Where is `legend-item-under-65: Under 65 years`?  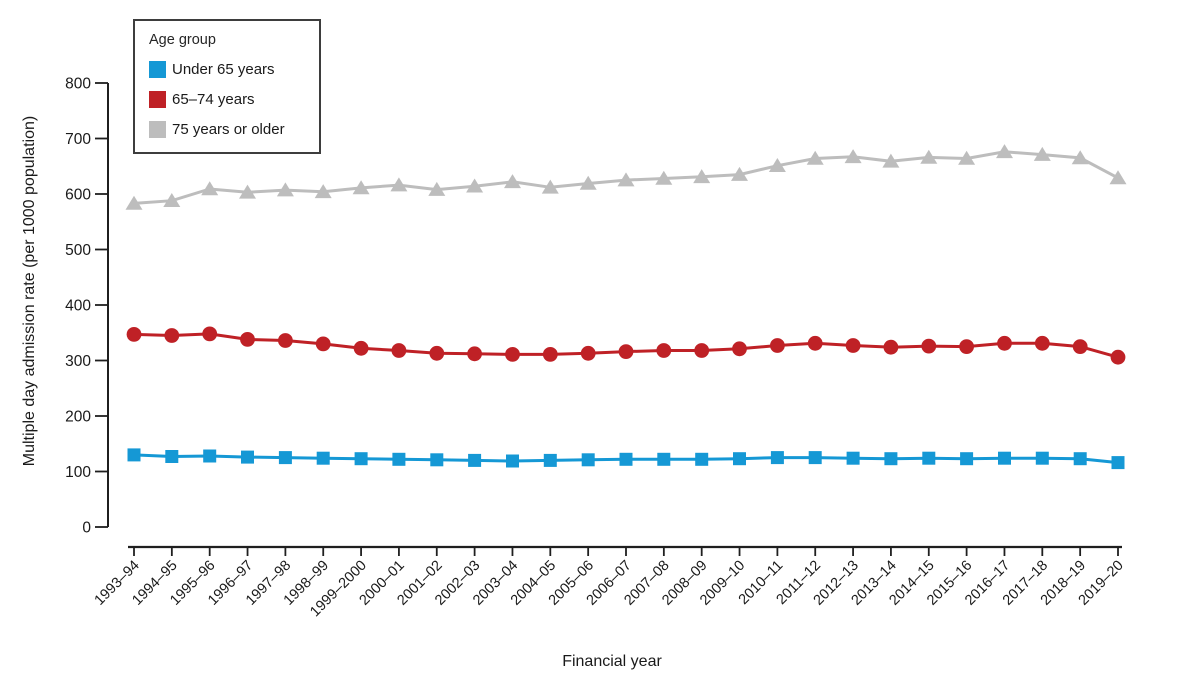 legend-item-under-65: Under 65 years is located at coordinates (227, 69).